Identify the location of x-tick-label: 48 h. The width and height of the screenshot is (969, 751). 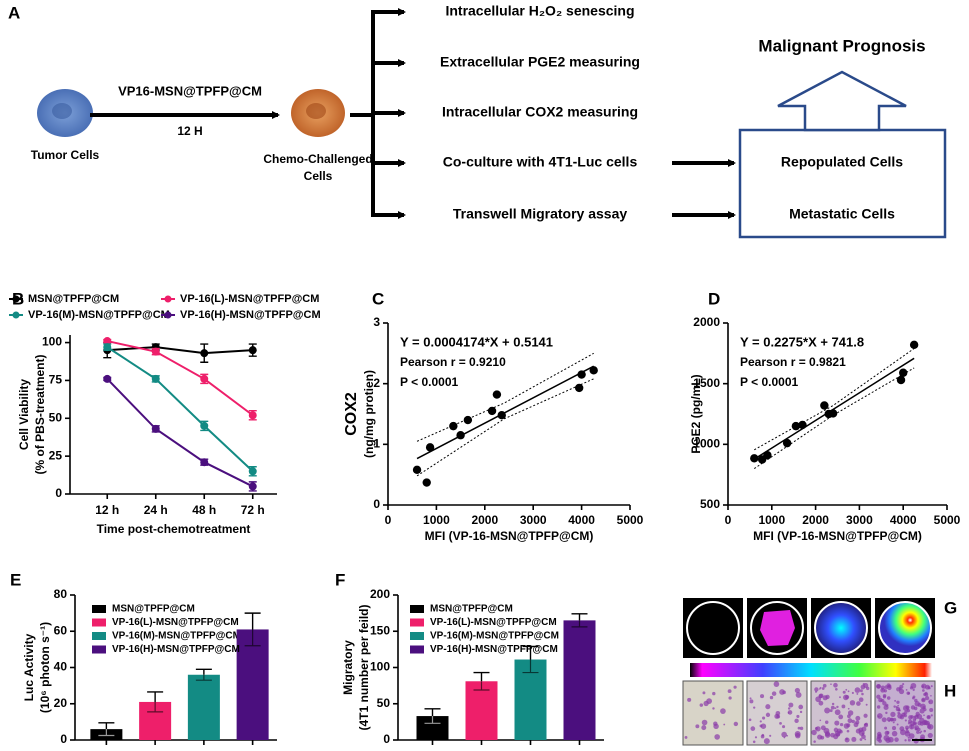
(204, 510).